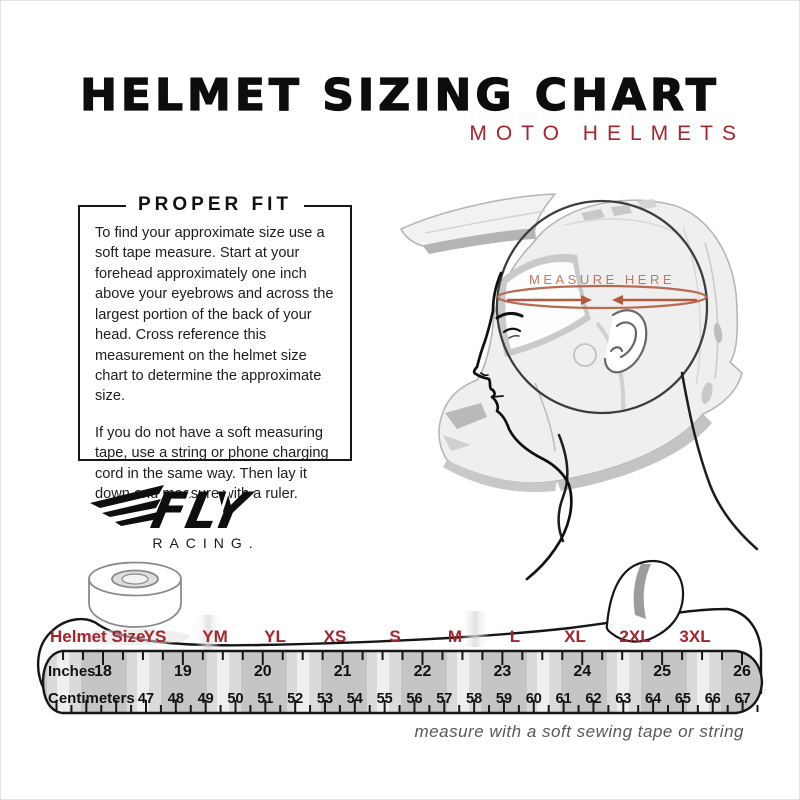 The height and width of the screenshot is (800, 800). I want to click on page-title: HELMET SIZING CHART, so click(399, 95).